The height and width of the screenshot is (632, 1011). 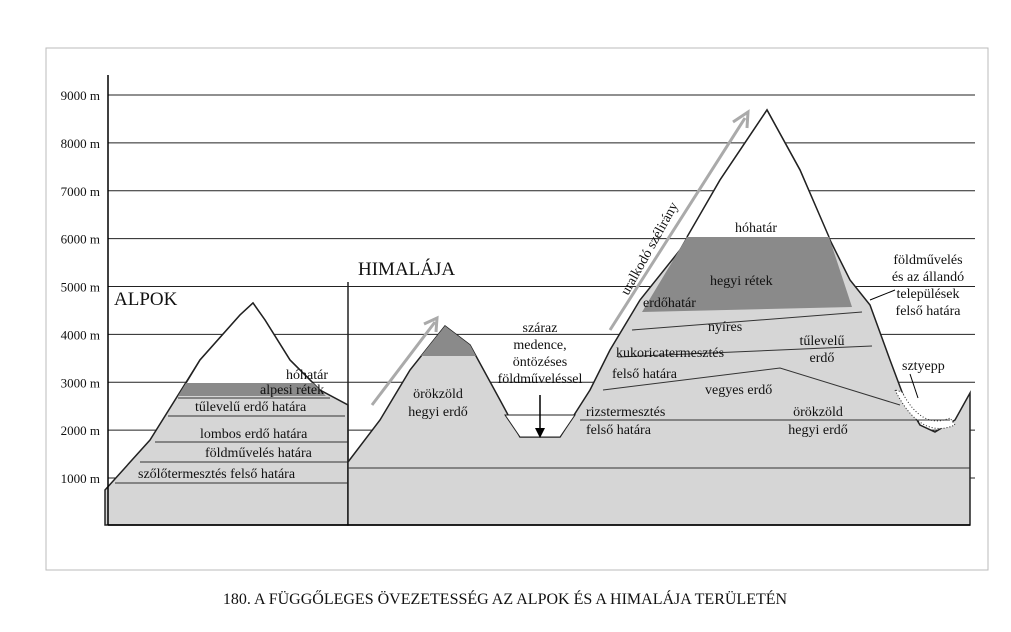 What do you see at coordinates (539, 345) in the screenshot?
I see `zone-label: medence,` at bounding box center [539, 345].